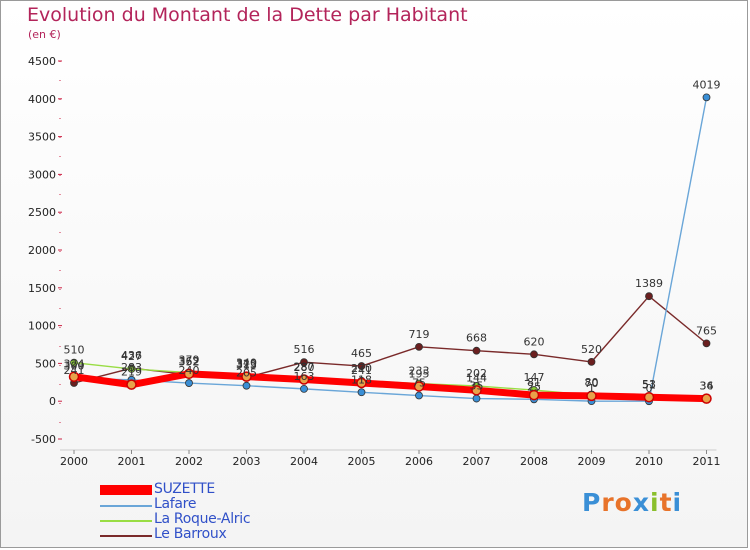  Describe the element at coordinates (184, 489) in the screenshot. I see `legend-label: SUZETTE` at that location.